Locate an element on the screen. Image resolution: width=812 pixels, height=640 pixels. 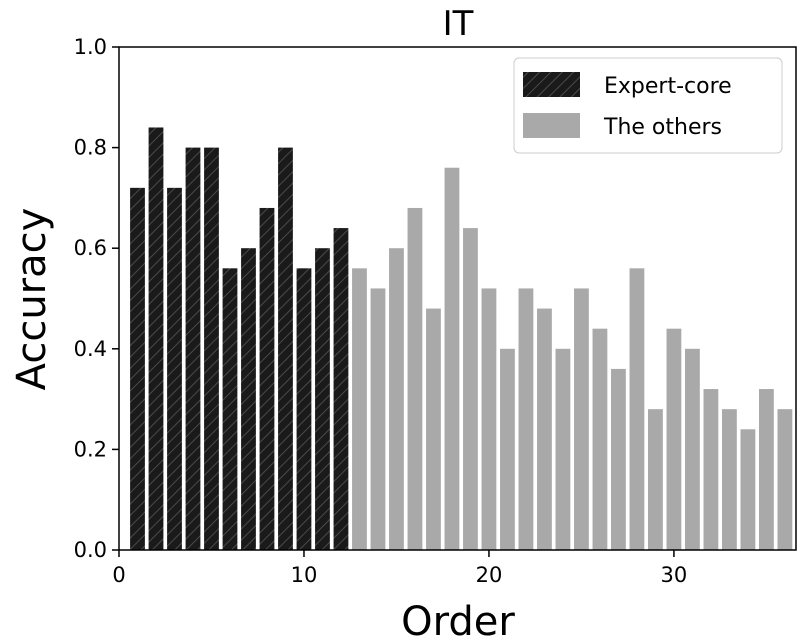
y-tick-label: 0.2 is located at coordinates (90, 449).